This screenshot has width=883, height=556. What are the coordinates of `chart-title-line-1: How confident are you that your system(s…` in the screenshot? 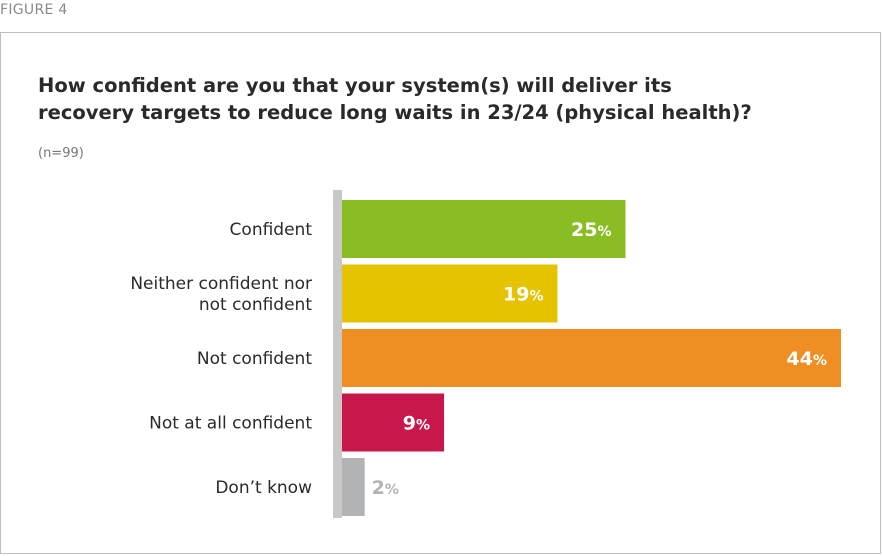 It's located at (355, 85).